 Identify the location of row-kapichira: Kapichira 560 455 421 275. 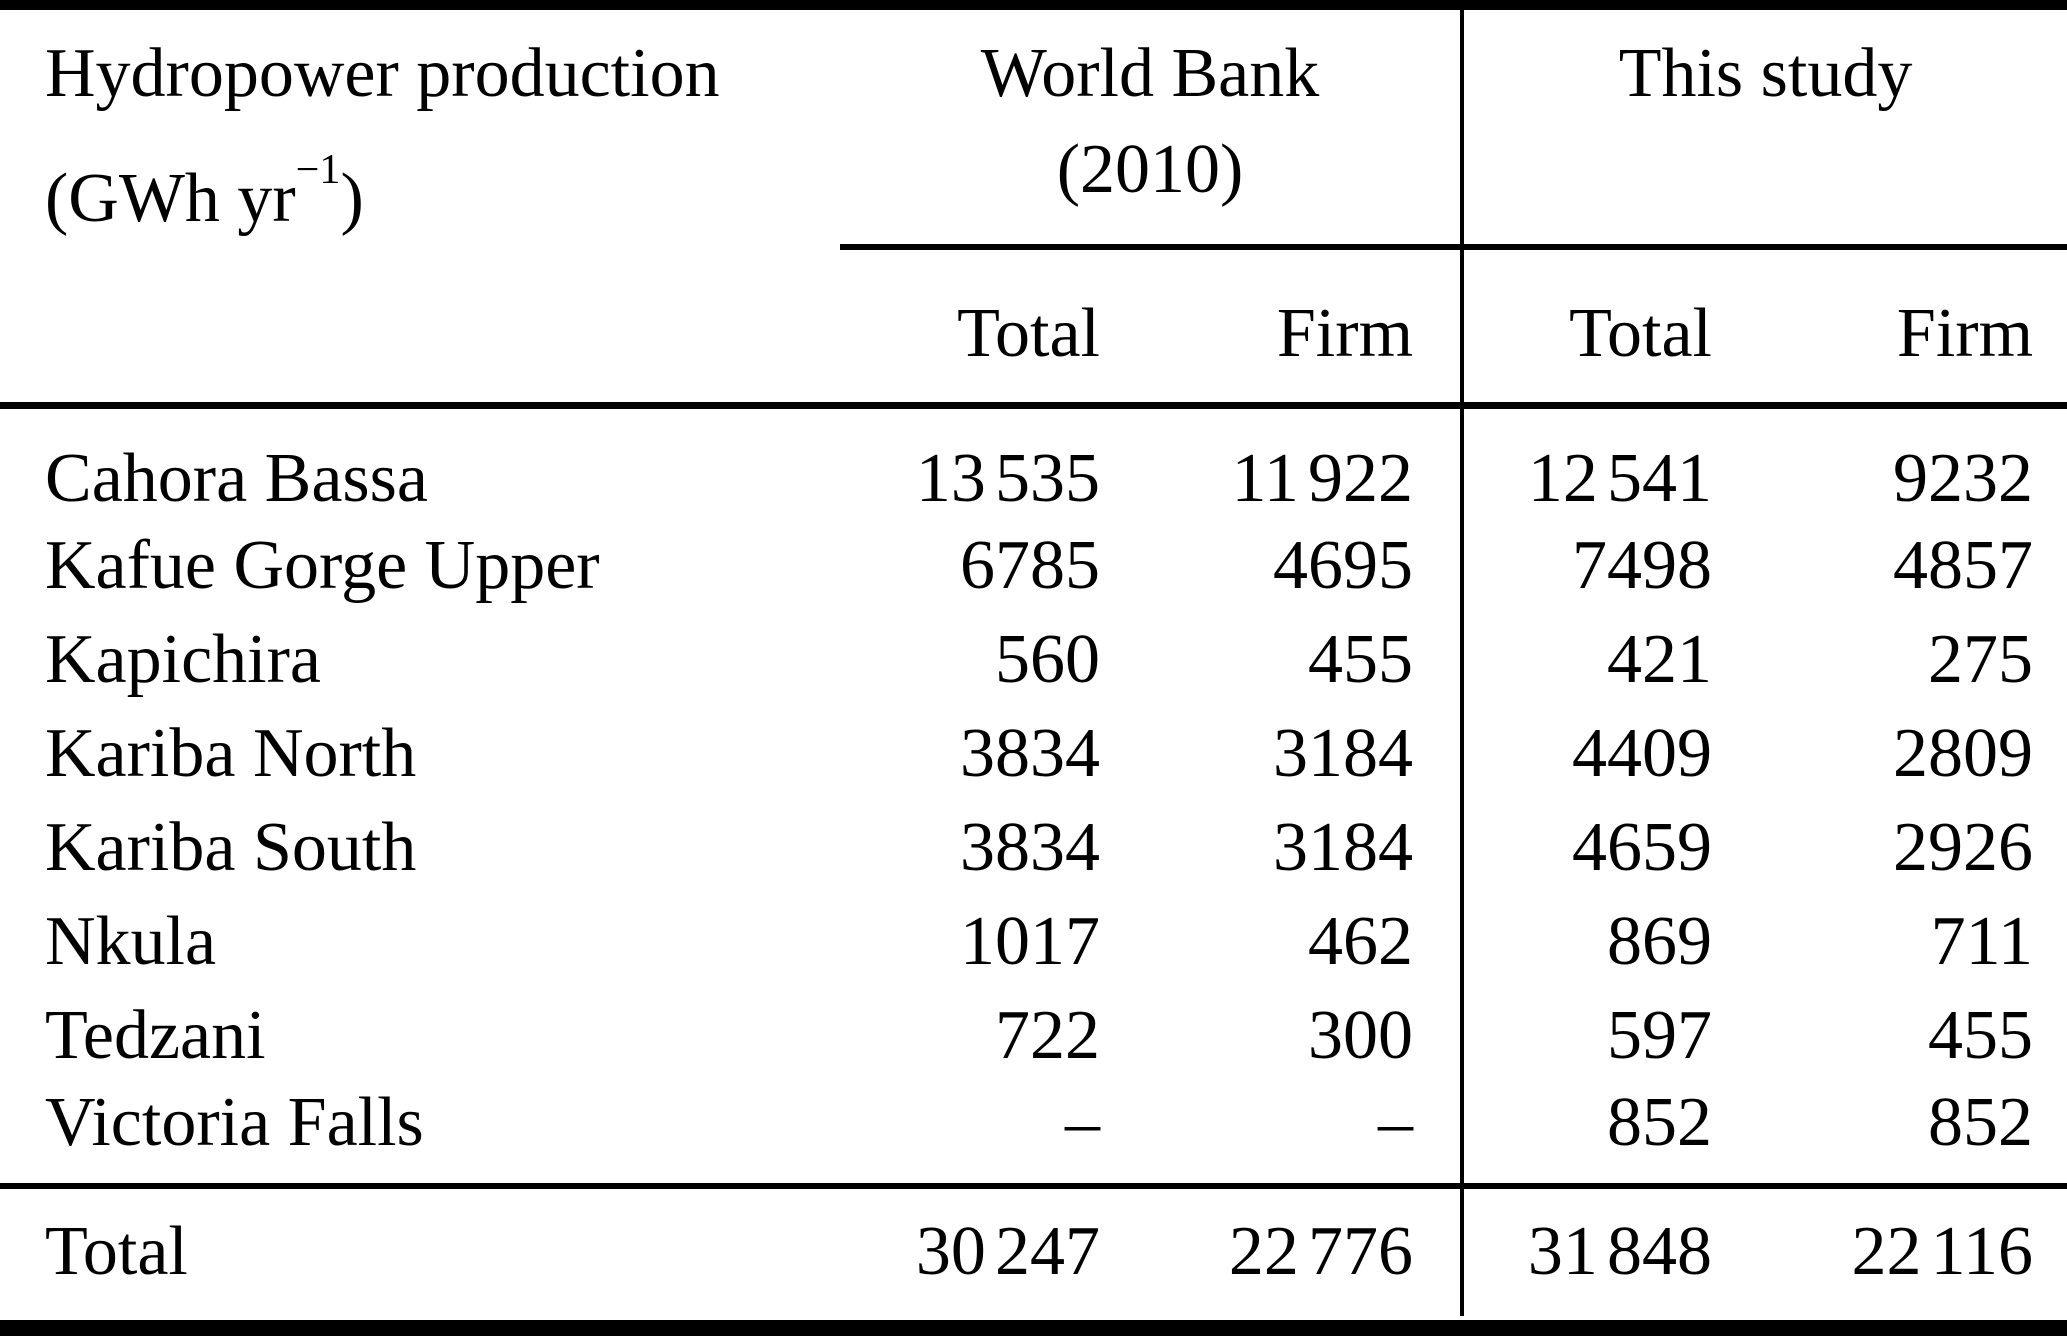
(1033, 659).